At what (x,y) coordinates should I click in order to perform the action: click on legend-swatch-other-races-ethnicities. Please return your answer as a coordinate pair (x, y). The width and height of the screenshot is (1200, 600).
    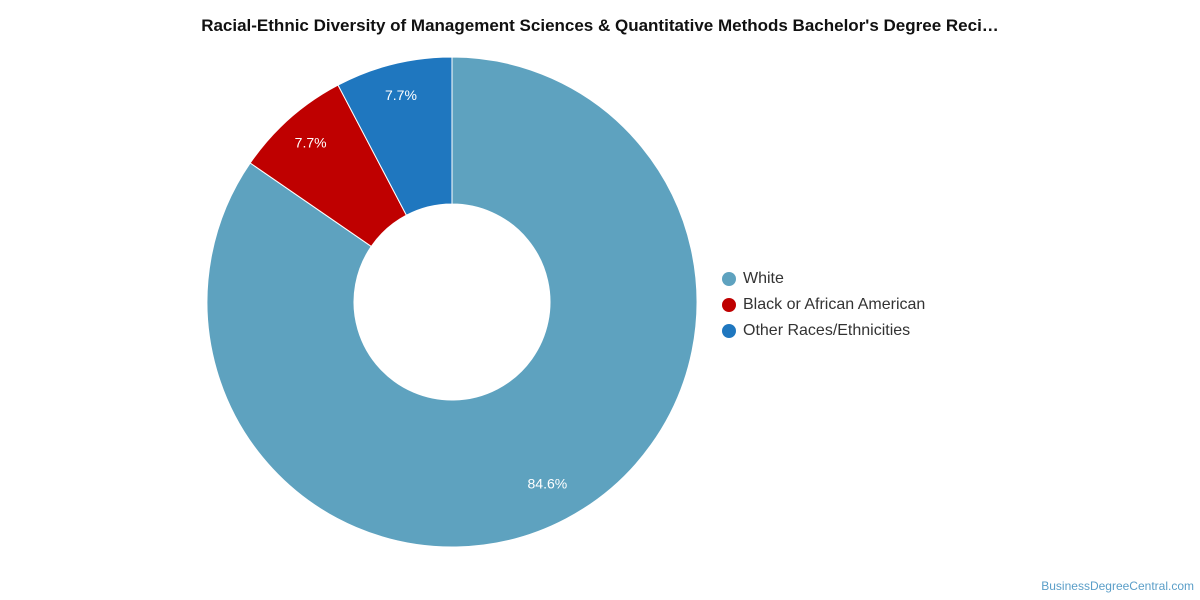
    Looking at the image, I should click on (729, 331).